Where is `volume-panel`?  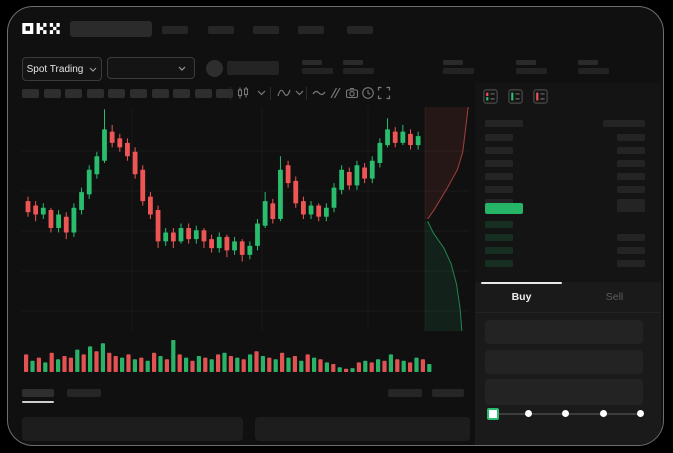
volume-panel is located at coordinates (246, 355).